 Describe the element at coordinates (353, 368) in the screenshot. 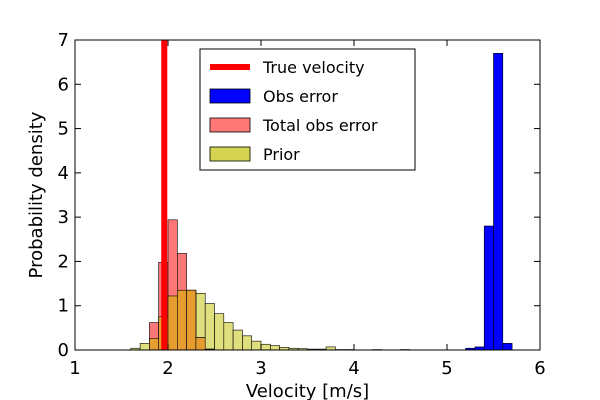

I see `x-tick-label-3: 4` at that location.